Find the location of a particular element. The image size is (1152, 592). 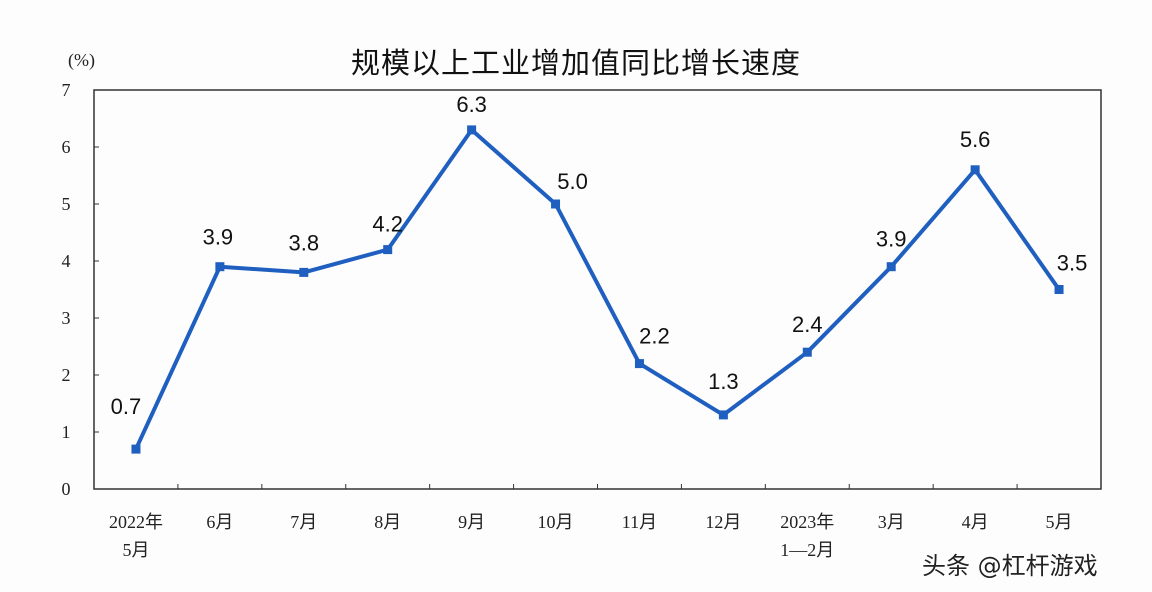

y-tick-label: 7 is located at coordinates (66, 90).